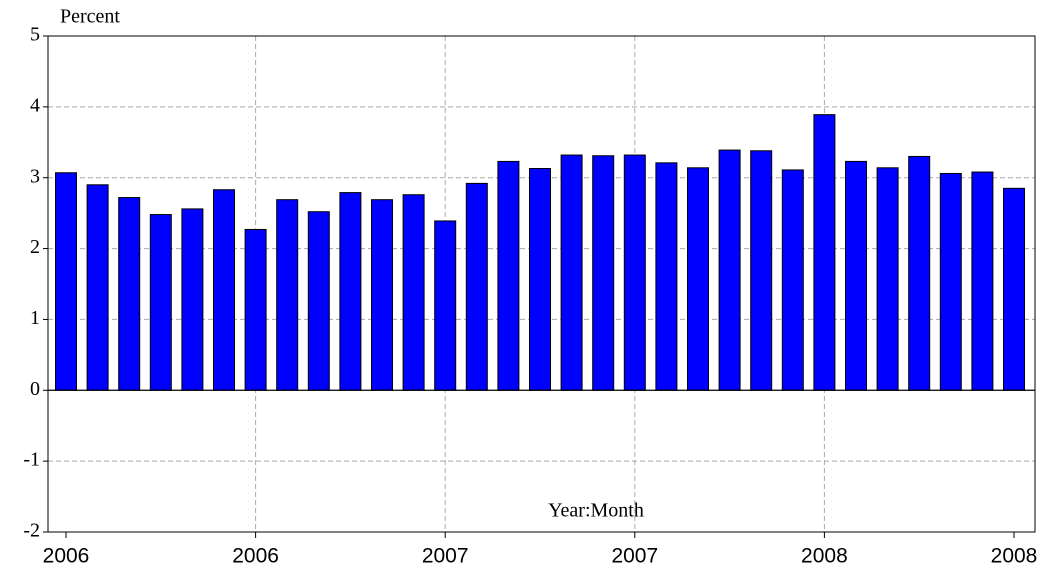  Describe the element at coordinates (35, 318) in the screenshot. I see `y-tick-label: 1` at that location.